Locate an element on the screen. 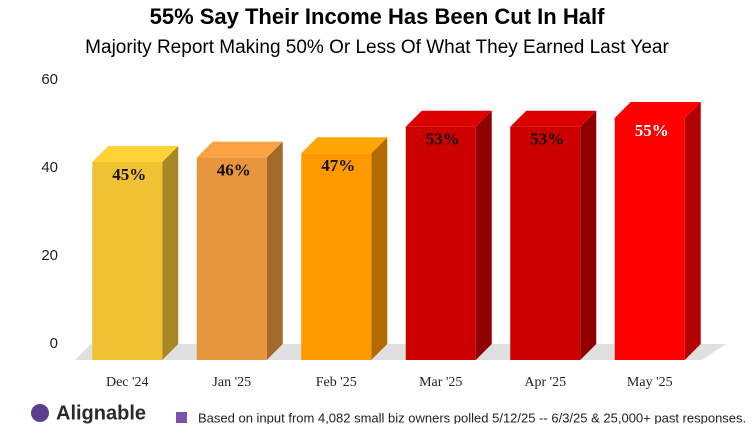 This screenshot has height=424, width=755. value-label: 46% is located at coordinates (234, 170).